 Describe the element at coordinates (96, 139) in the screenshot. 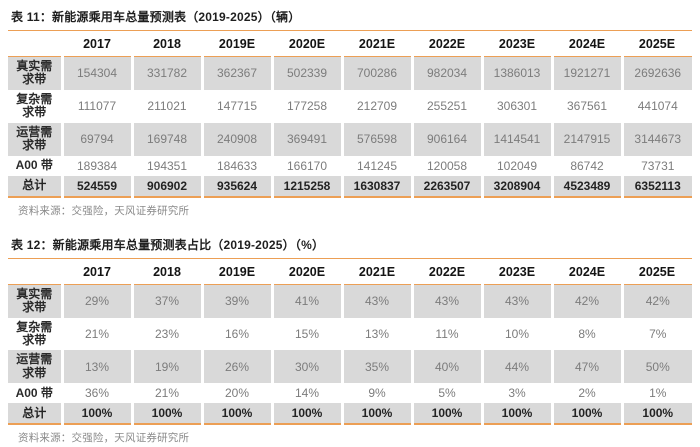

I see `value-cell: 69794` at that location.